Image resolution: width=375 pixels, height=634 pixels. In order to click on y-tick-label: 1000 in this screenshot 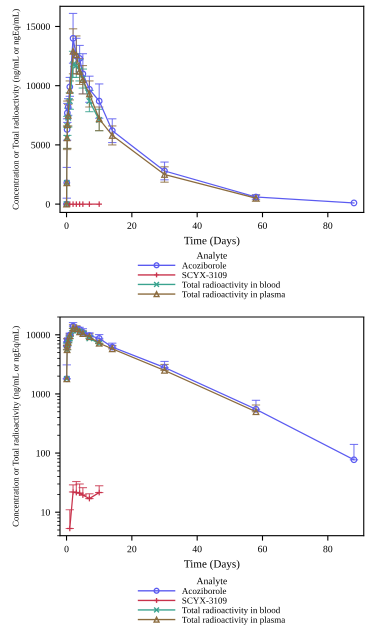, I will do `click(41, 394)`.